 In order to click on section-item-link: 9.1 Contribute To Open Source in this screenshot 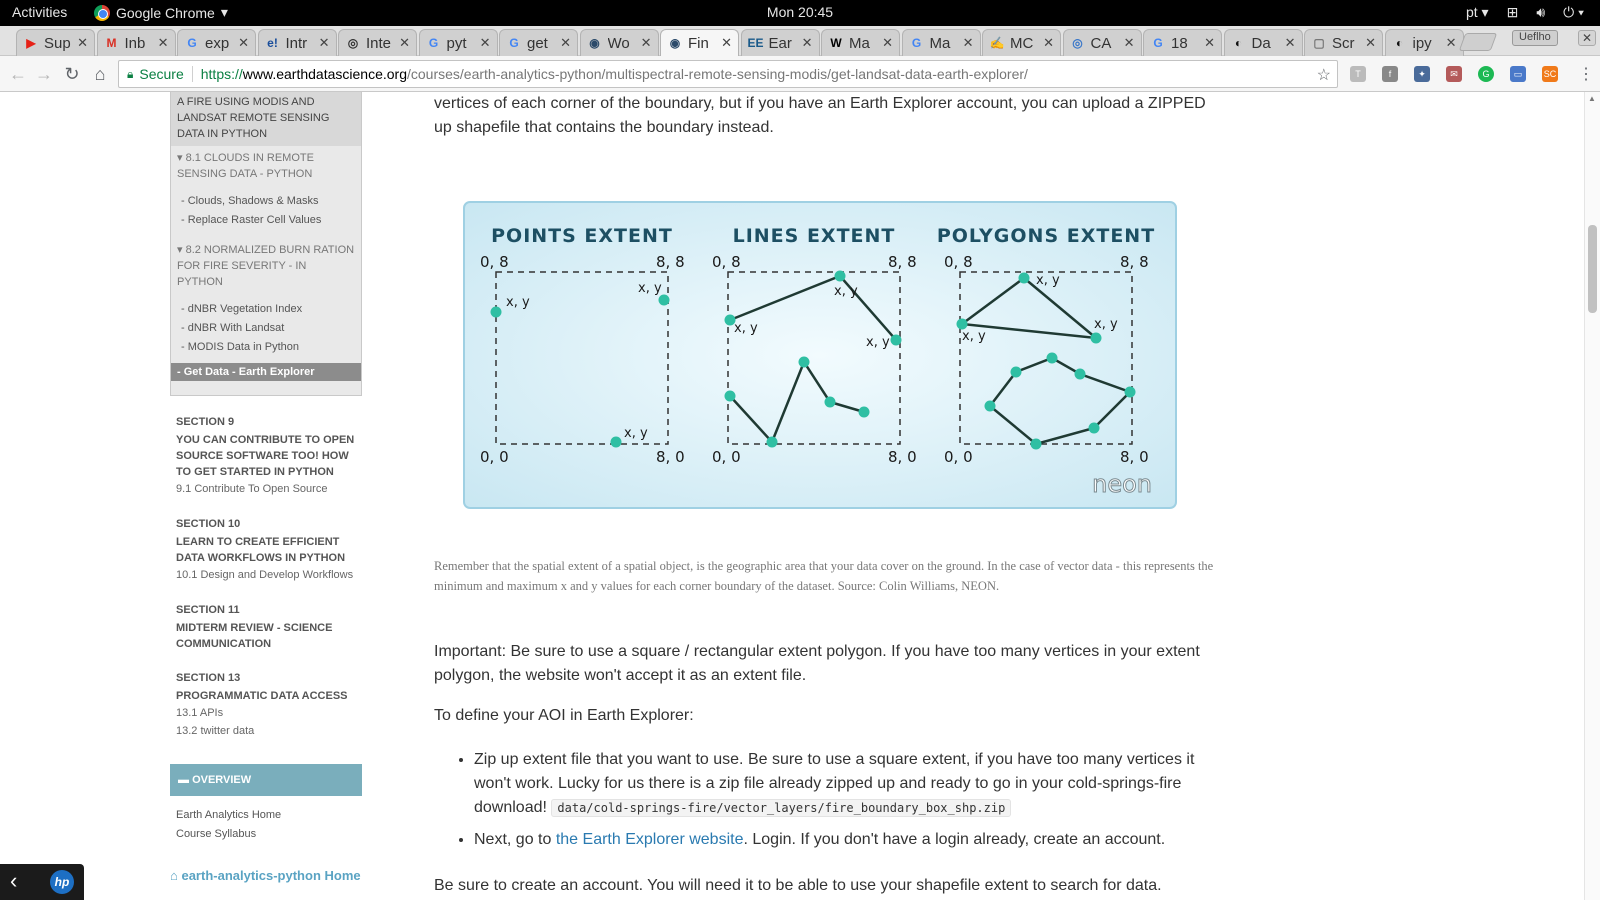, I will do `click(252, 489)`.